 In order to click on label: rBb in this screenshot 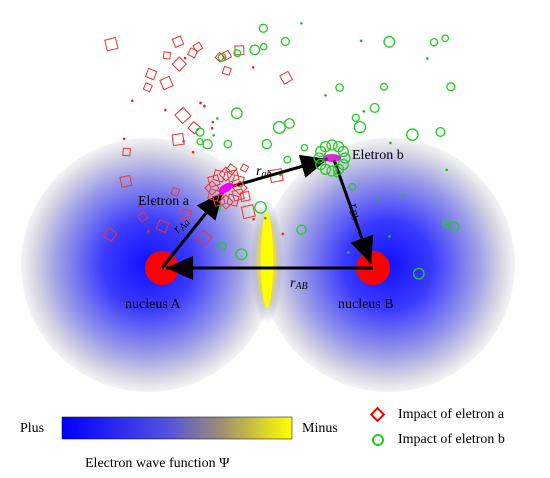, I will do `click(354, 211)`.